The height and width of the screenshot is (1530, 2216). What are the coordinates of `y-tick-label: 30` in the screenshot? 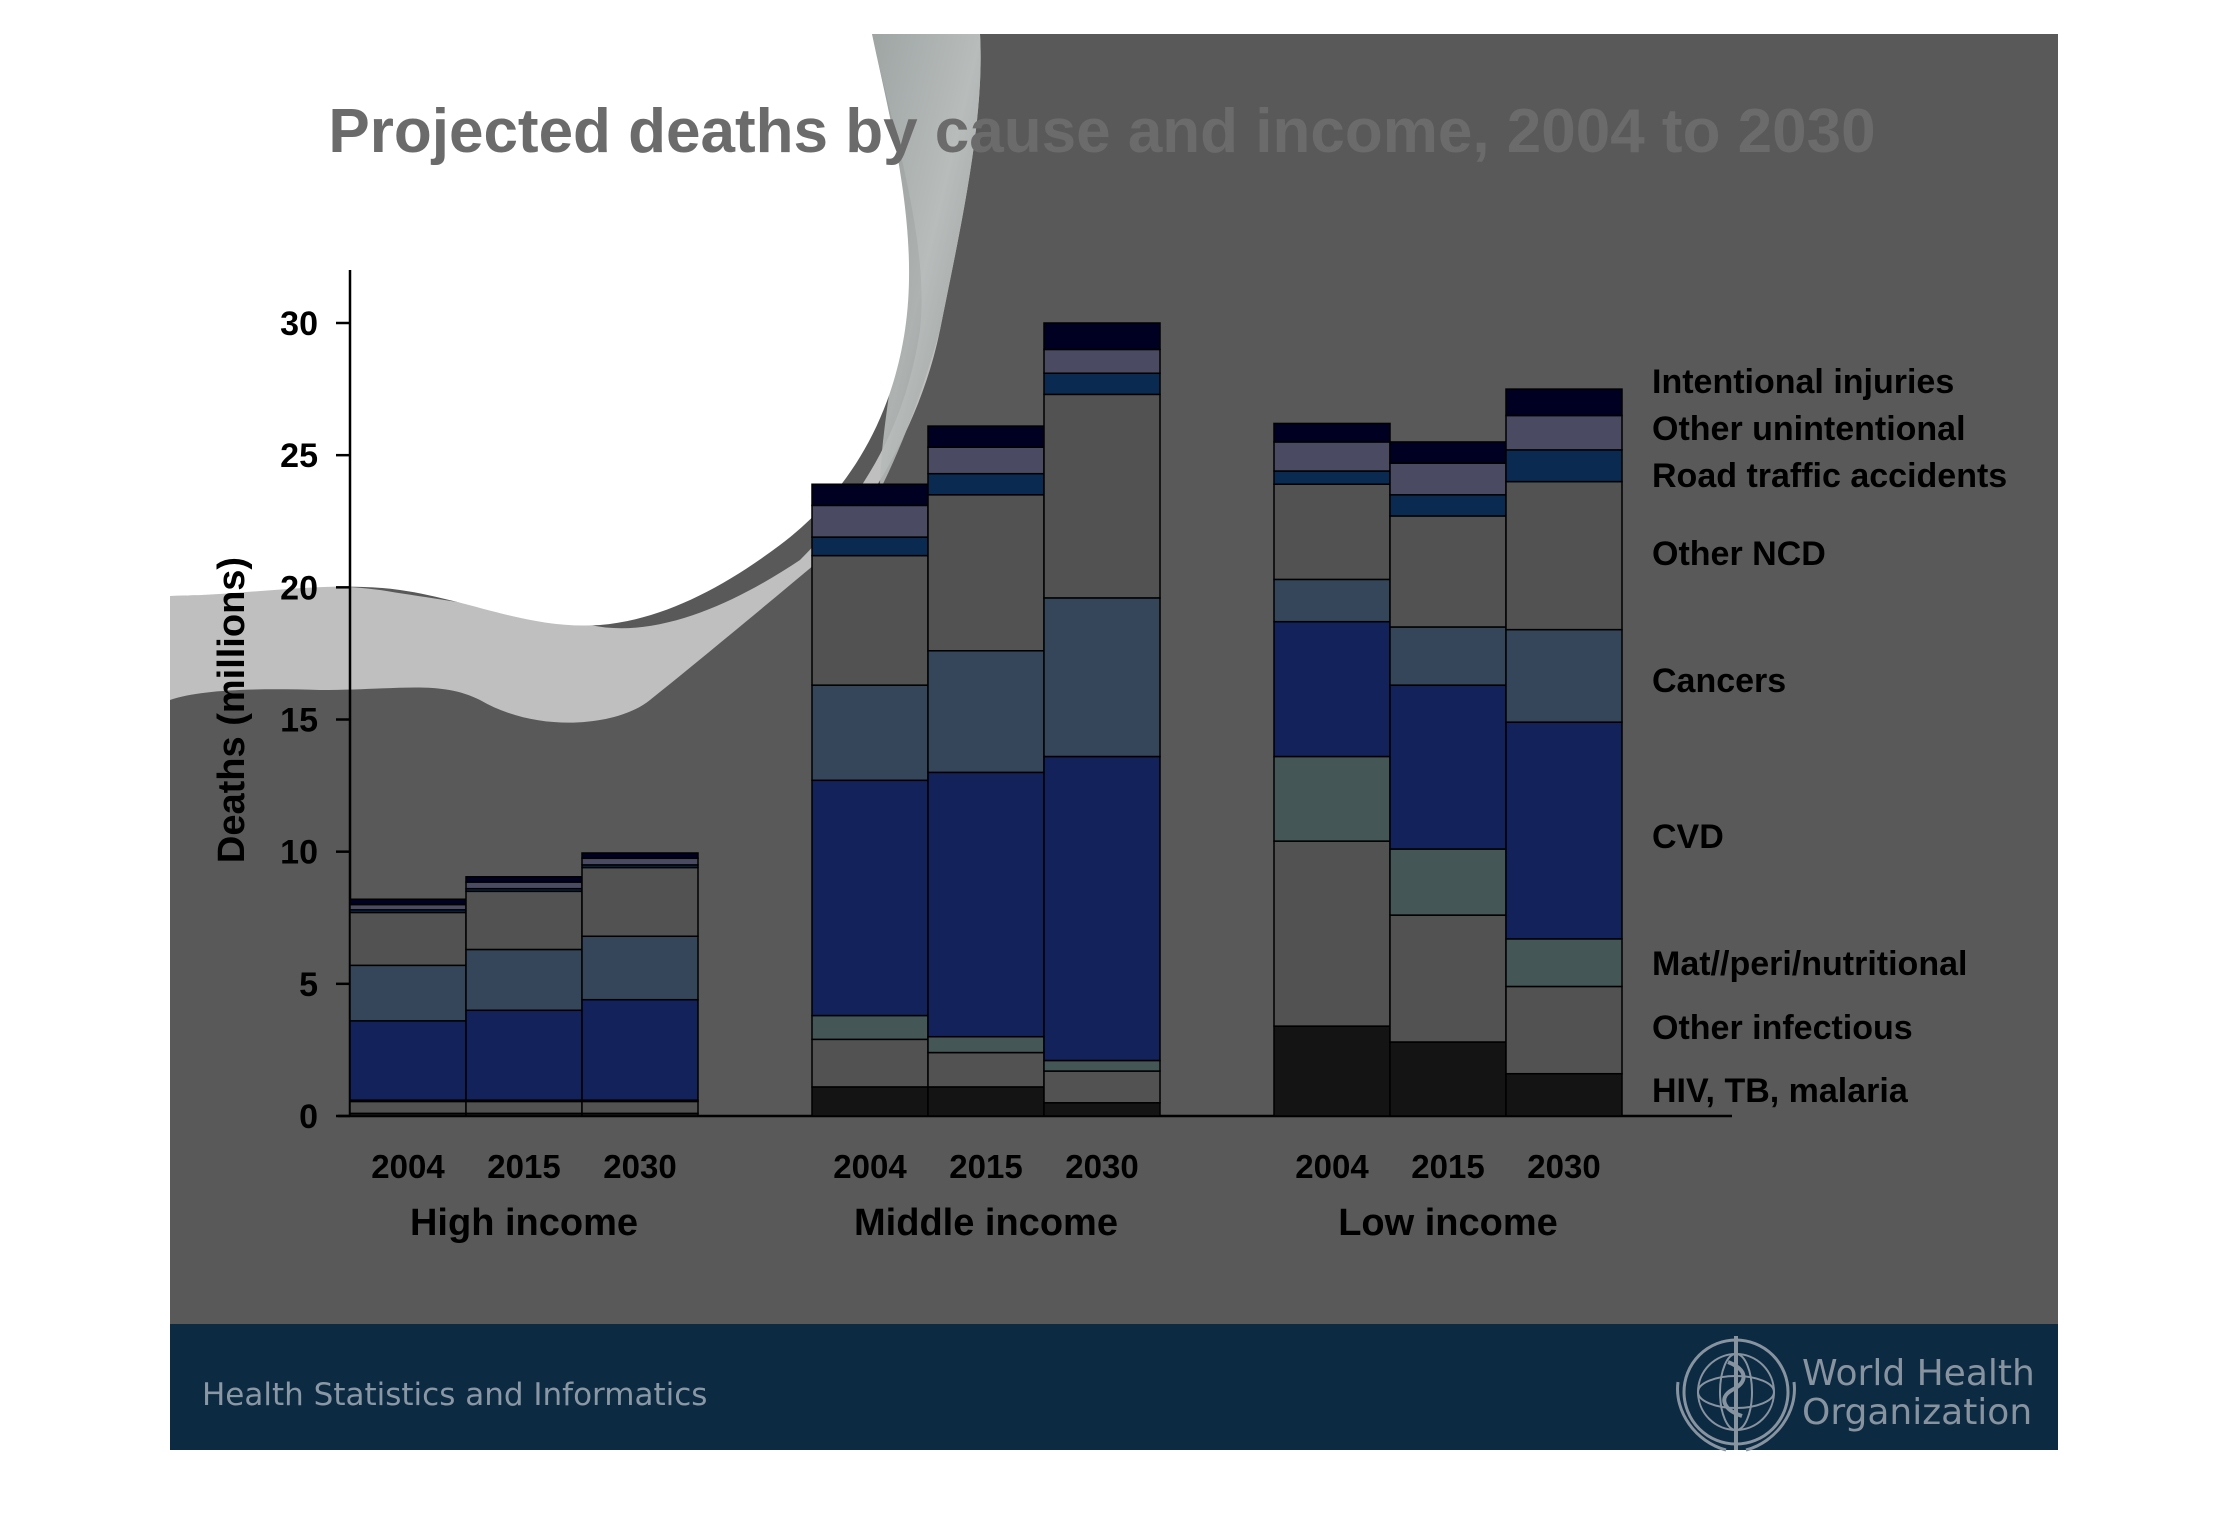 It's located at (299, 324).